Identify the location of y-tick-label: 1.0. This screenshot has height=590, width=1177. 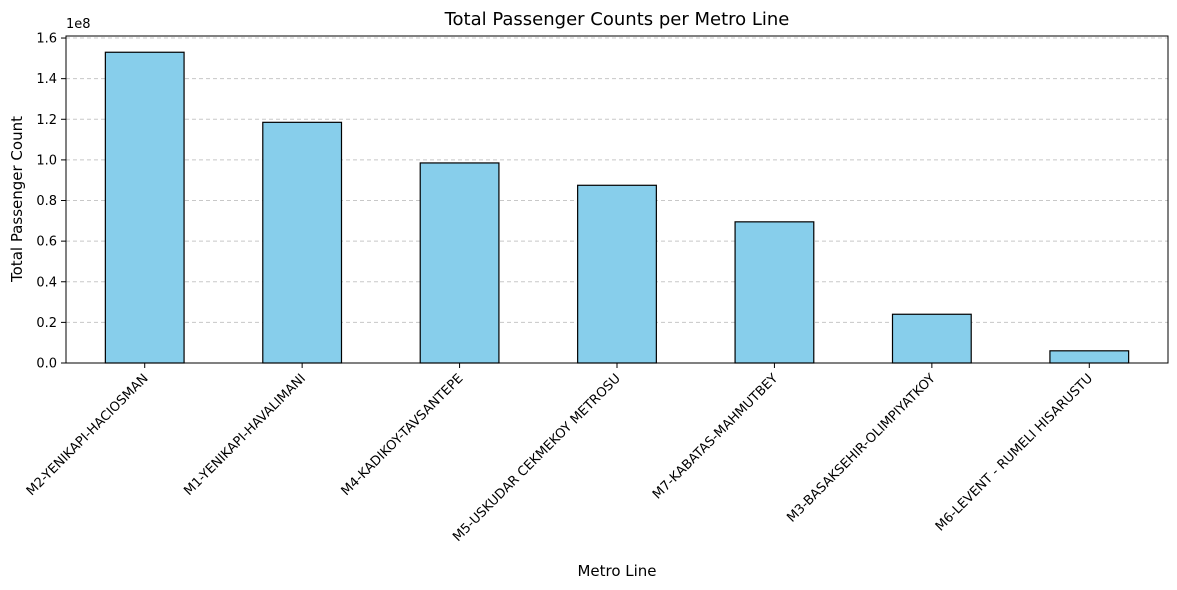
(46, 160).